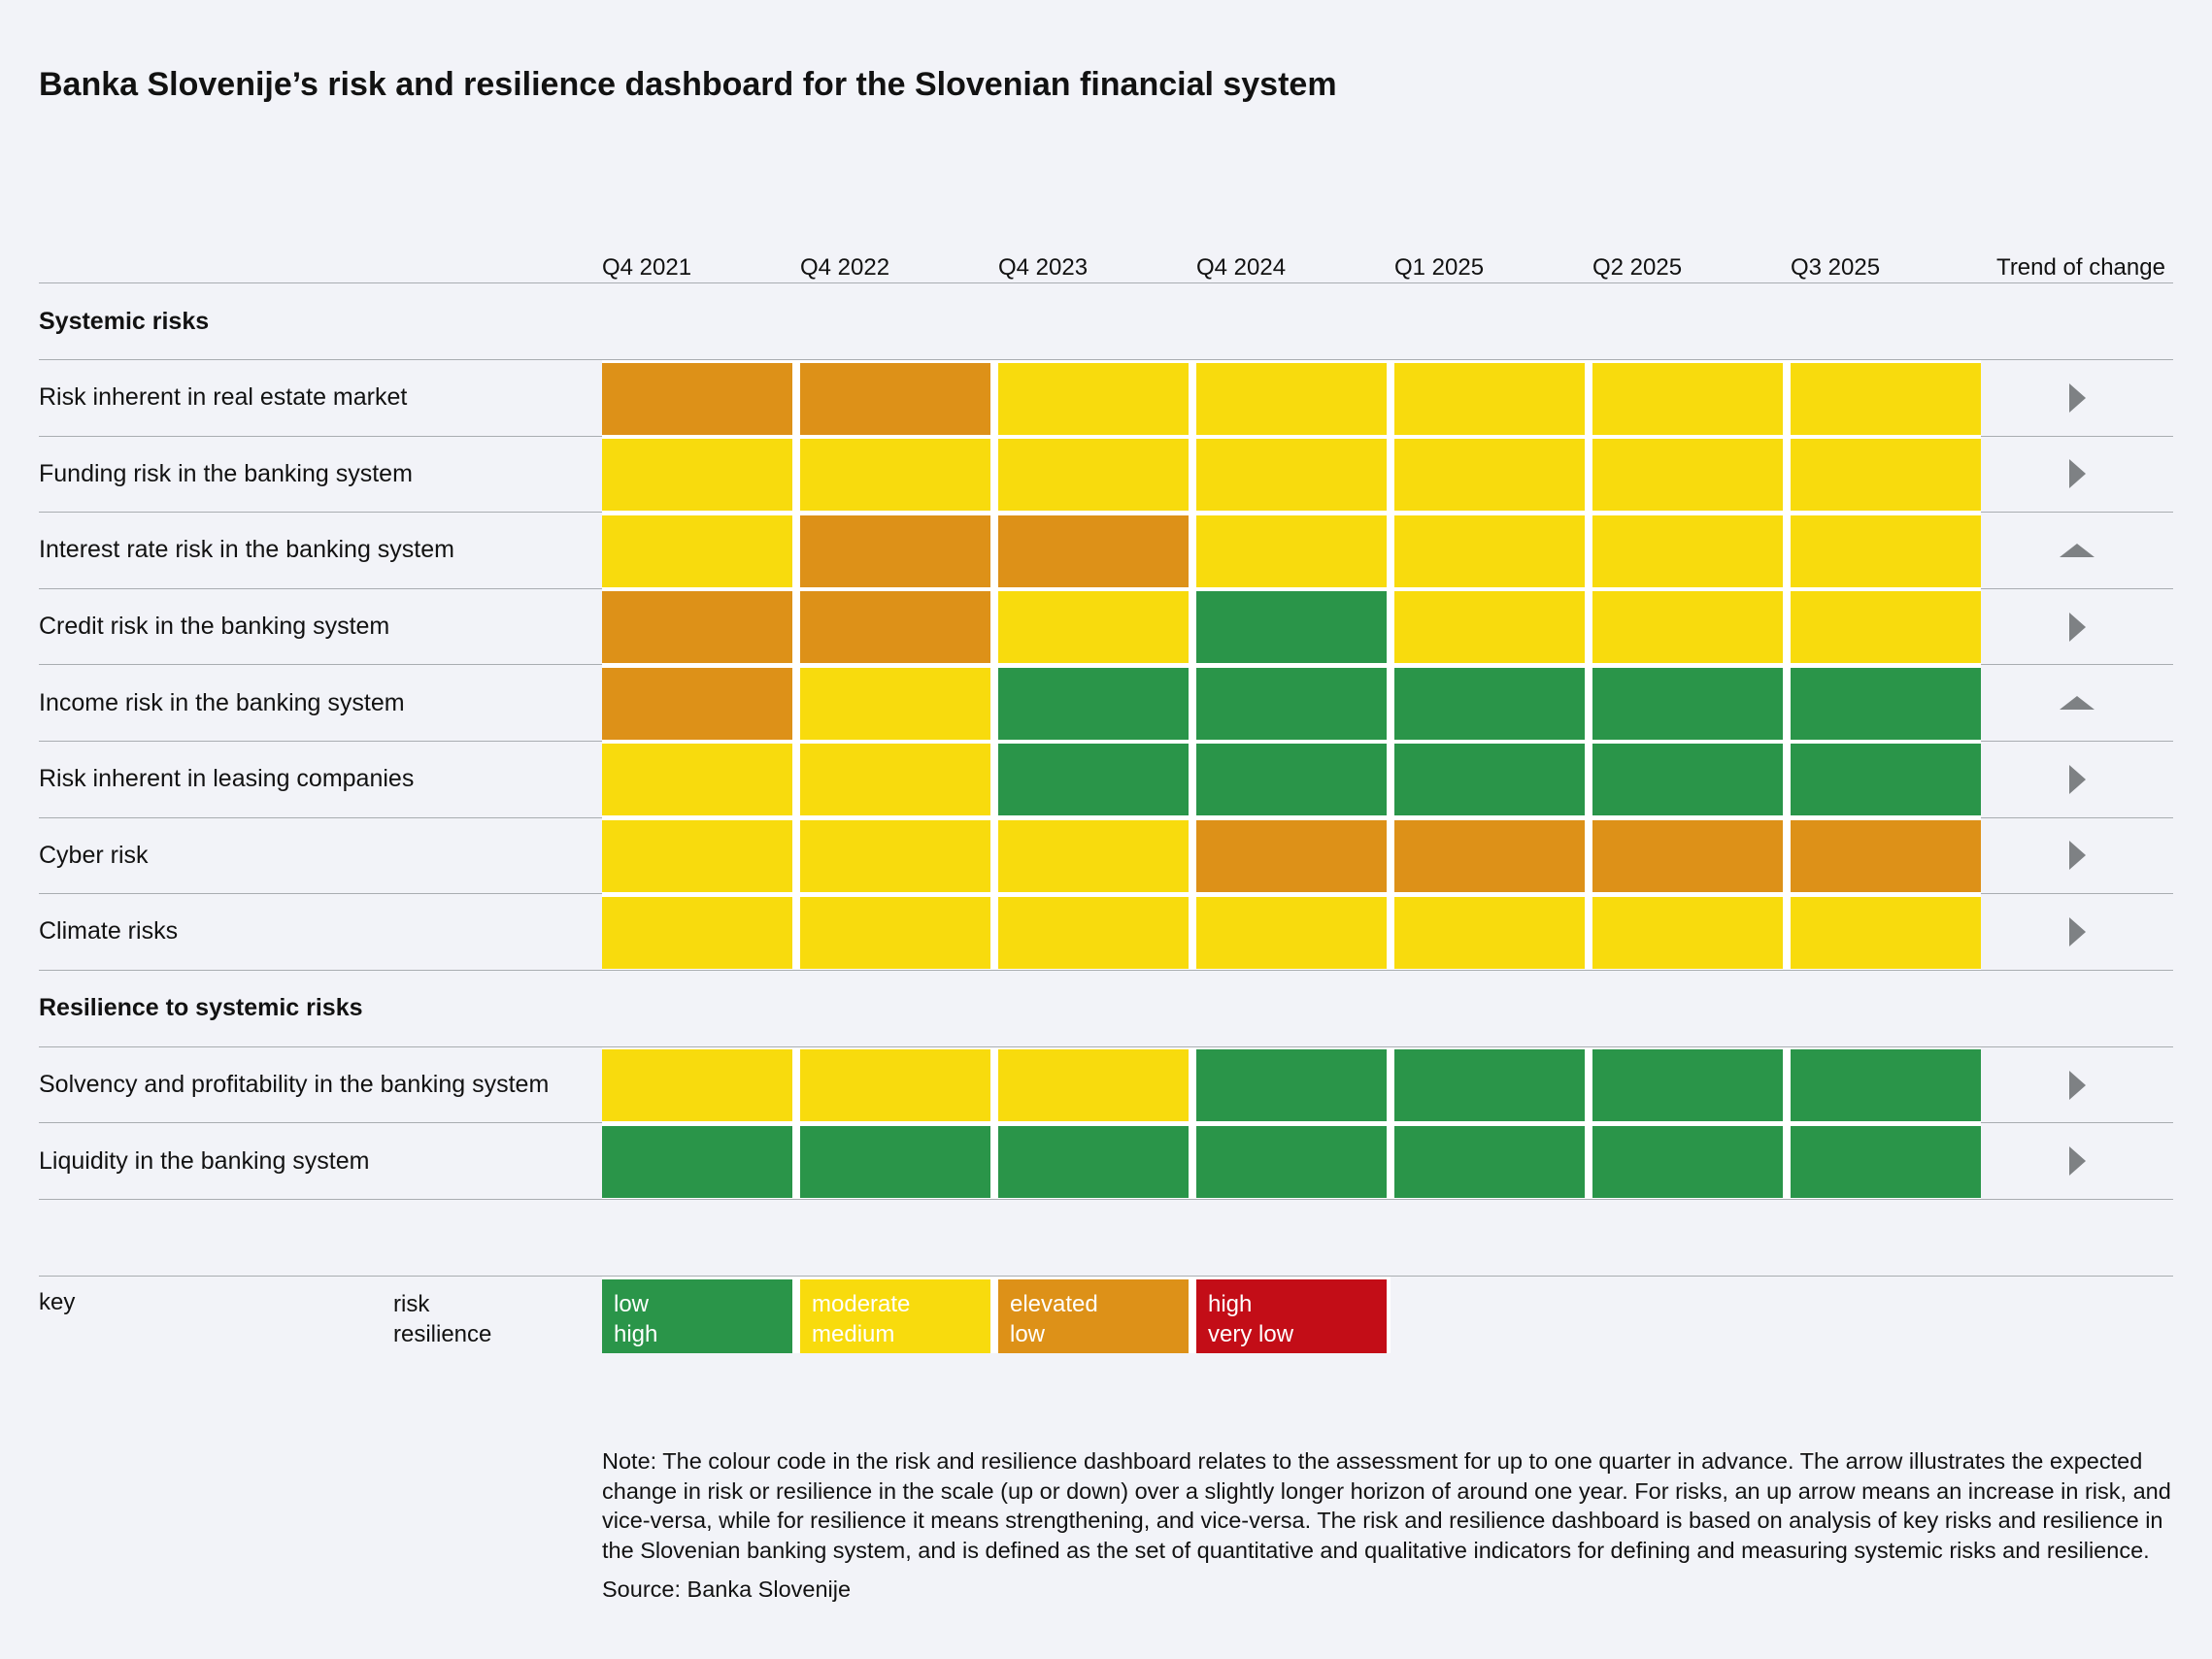 This screenshot has height=1659, width=2212. I want to click on quarter-header: Q4 2024, so click(1241, 267).